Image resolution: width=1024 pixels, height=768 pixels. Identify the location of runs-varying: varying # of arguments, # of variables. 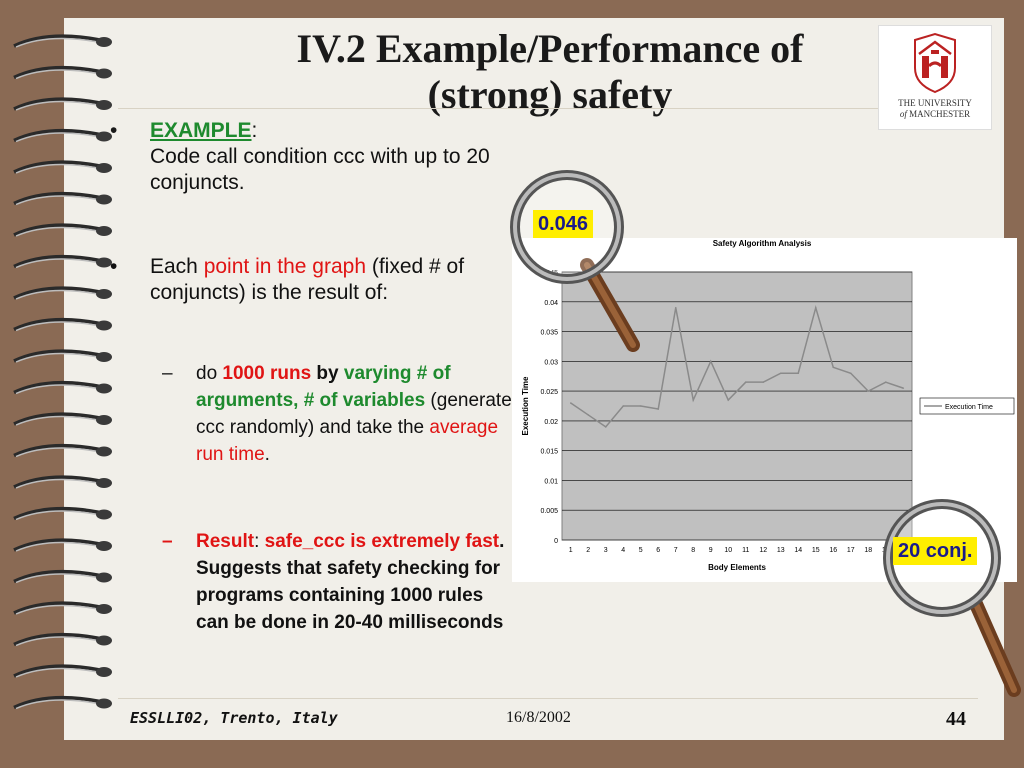
(323, 387).